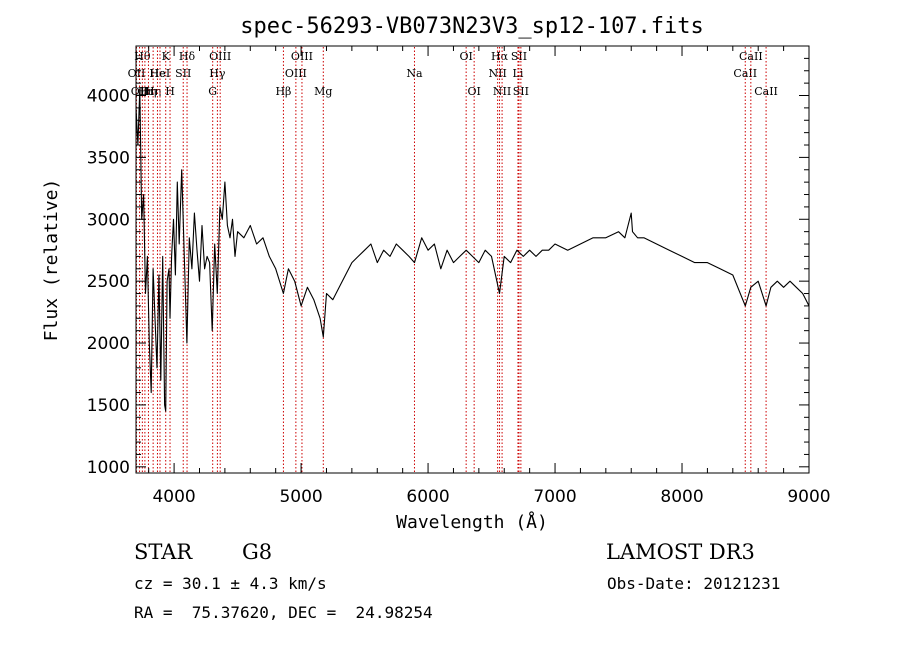  What do you see at coordinates (257, 552) in the screenshot?
I see `object-subclass: G8` at bounding box center [257, 552].